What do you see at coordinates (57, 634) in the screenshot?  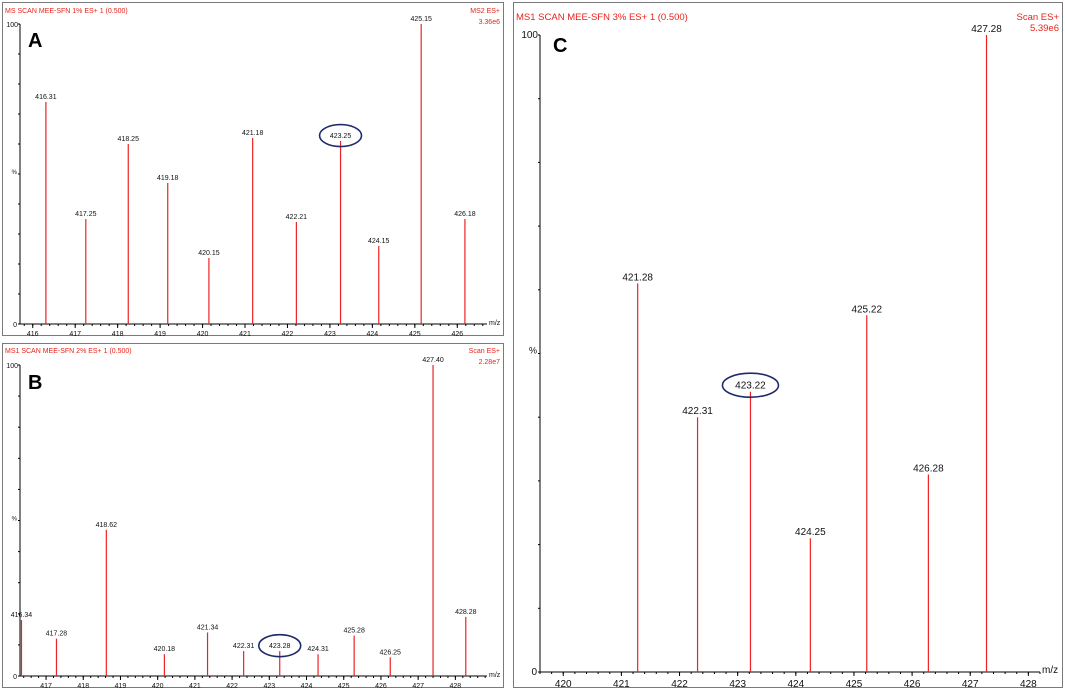 I see `peak-label: 417.28` at bounding box center [57, 634].